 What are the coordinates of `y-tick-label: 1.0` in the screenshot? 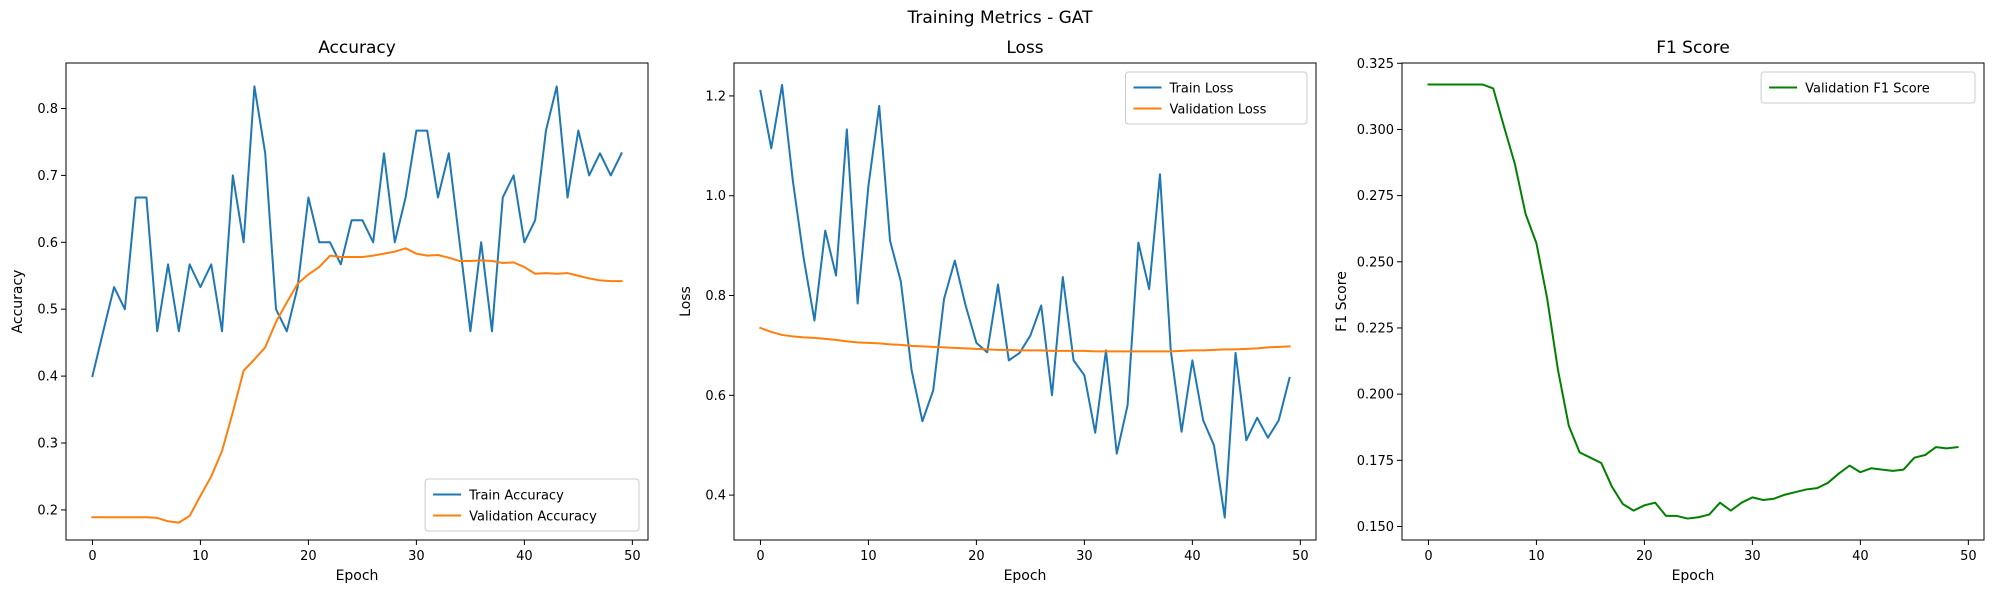 It's located at (715, 196).